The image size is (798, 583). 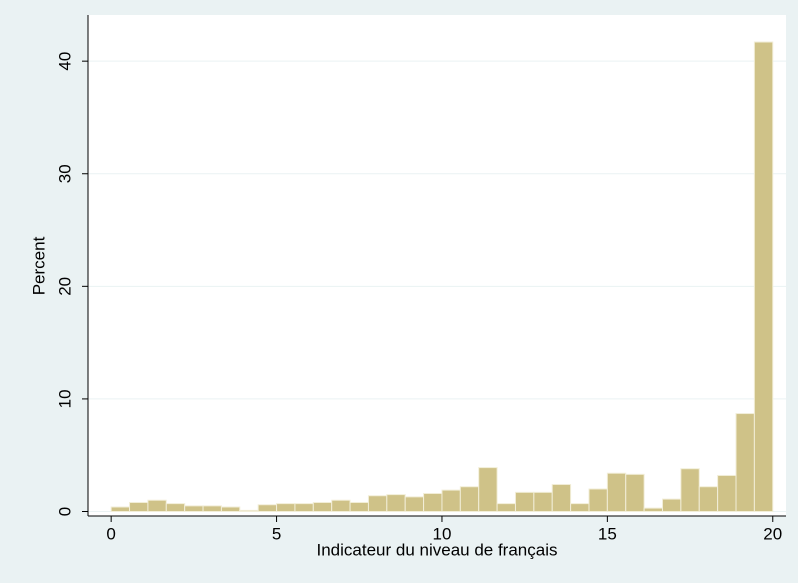 I want to click on y-tick-label: 20, so click(x=64, y=286).